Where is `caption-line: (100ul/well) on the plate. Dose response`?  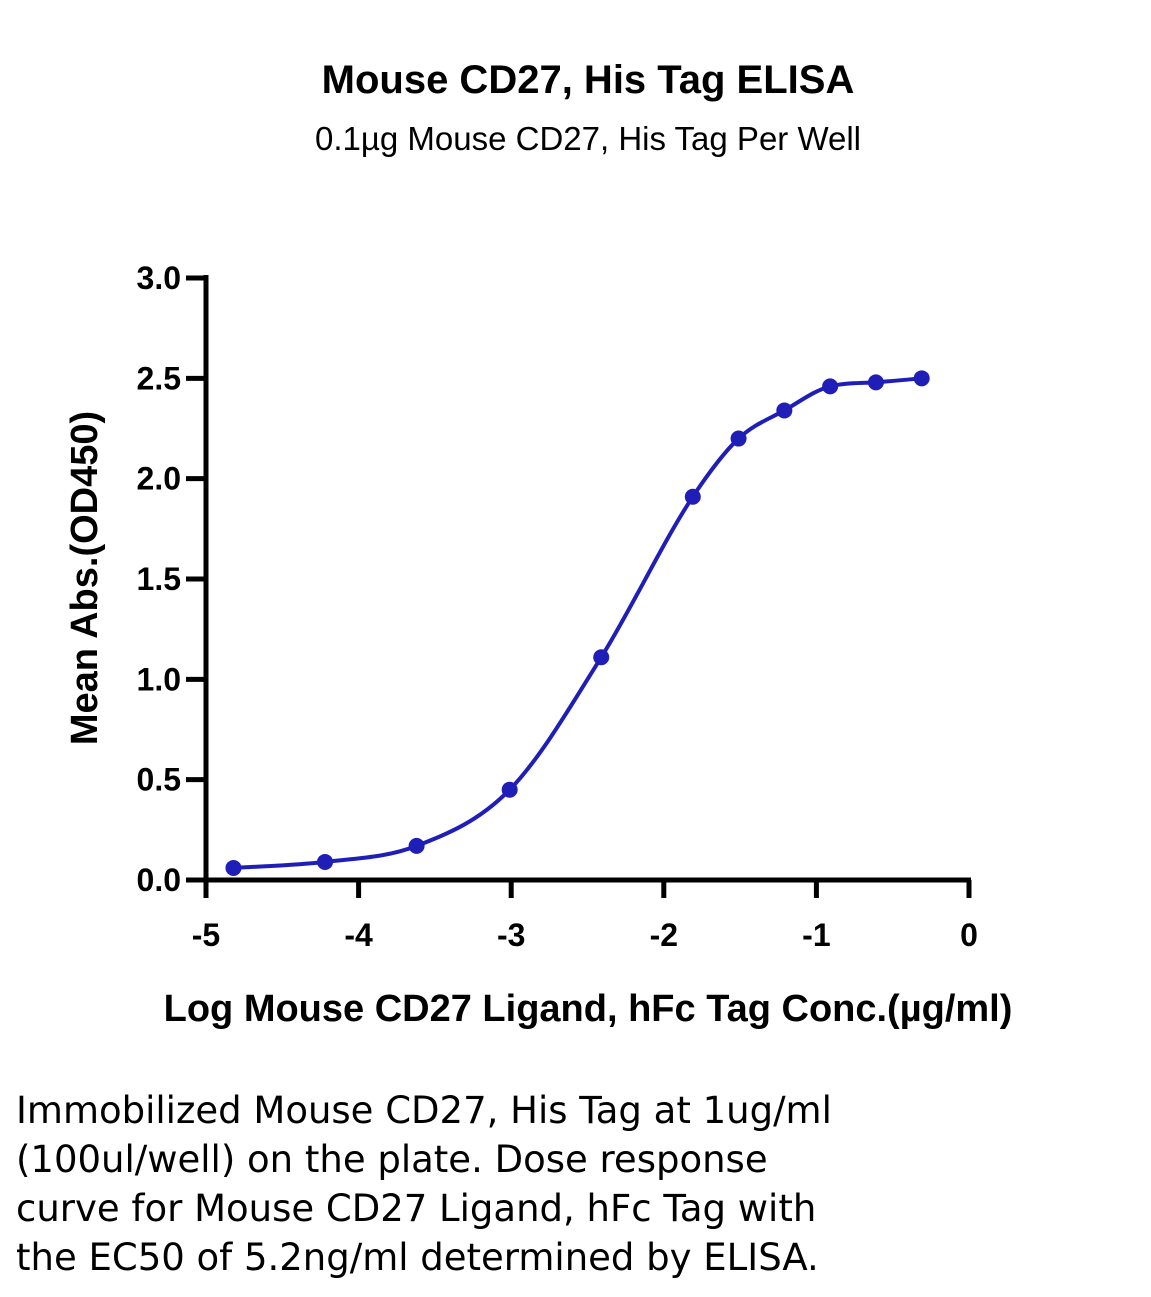 caption-line: (100ul/well) on the plate. Dose response is located at coordinates (392, 1159).